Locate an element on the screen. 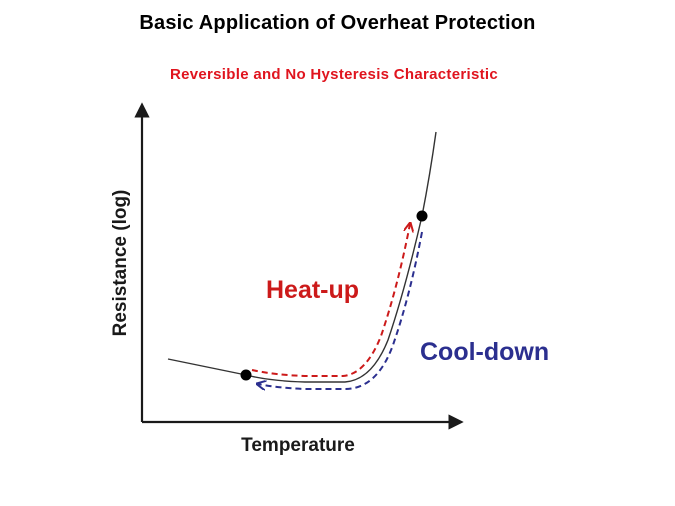 Image resolution: width=675 pixels, height=506 pixels. low-temperature-point is located at coordinates (246, 375).